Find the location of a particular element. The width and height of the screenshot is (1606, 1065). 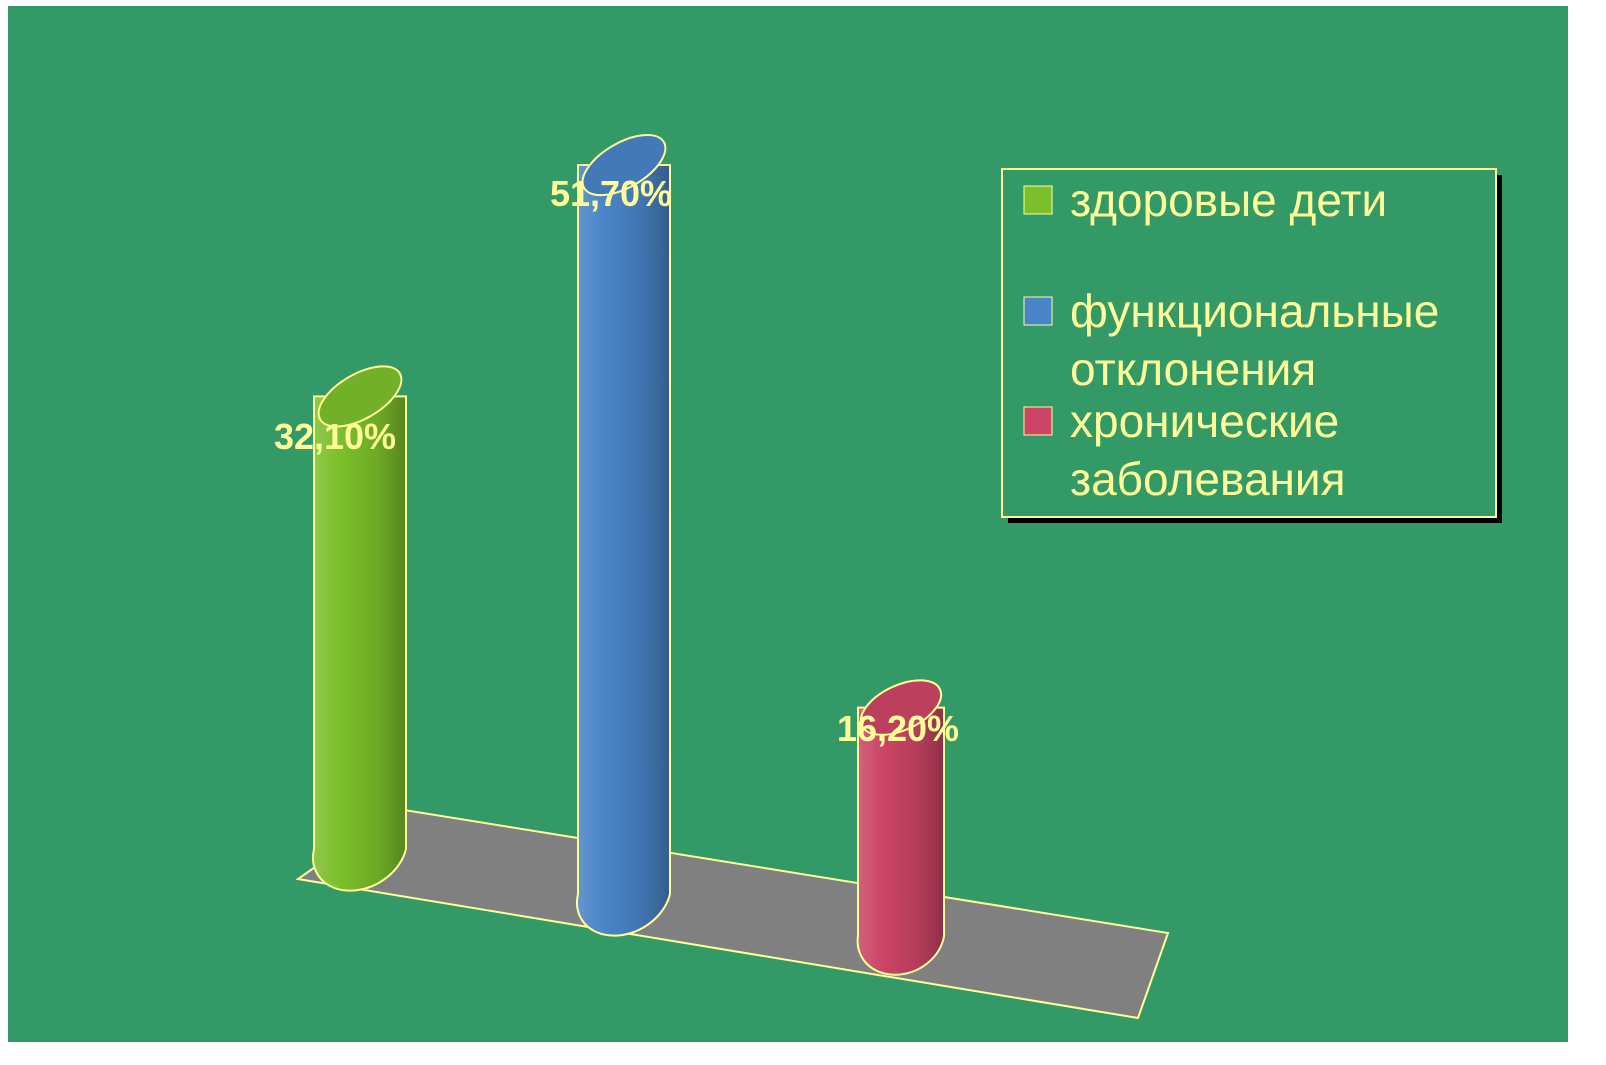

legend-label-2-line-2: отклонения is located at coordinates (1193, 369).